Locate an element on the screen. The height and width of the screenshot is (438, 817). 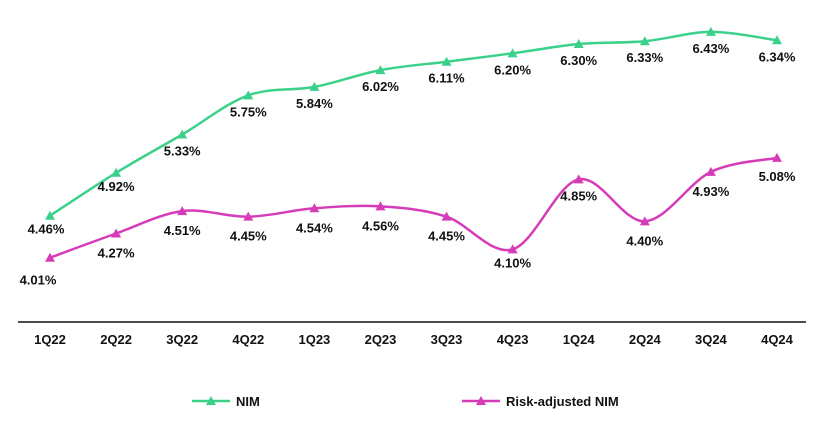
point-nim-1q22 is located at coordinates (50, 215).